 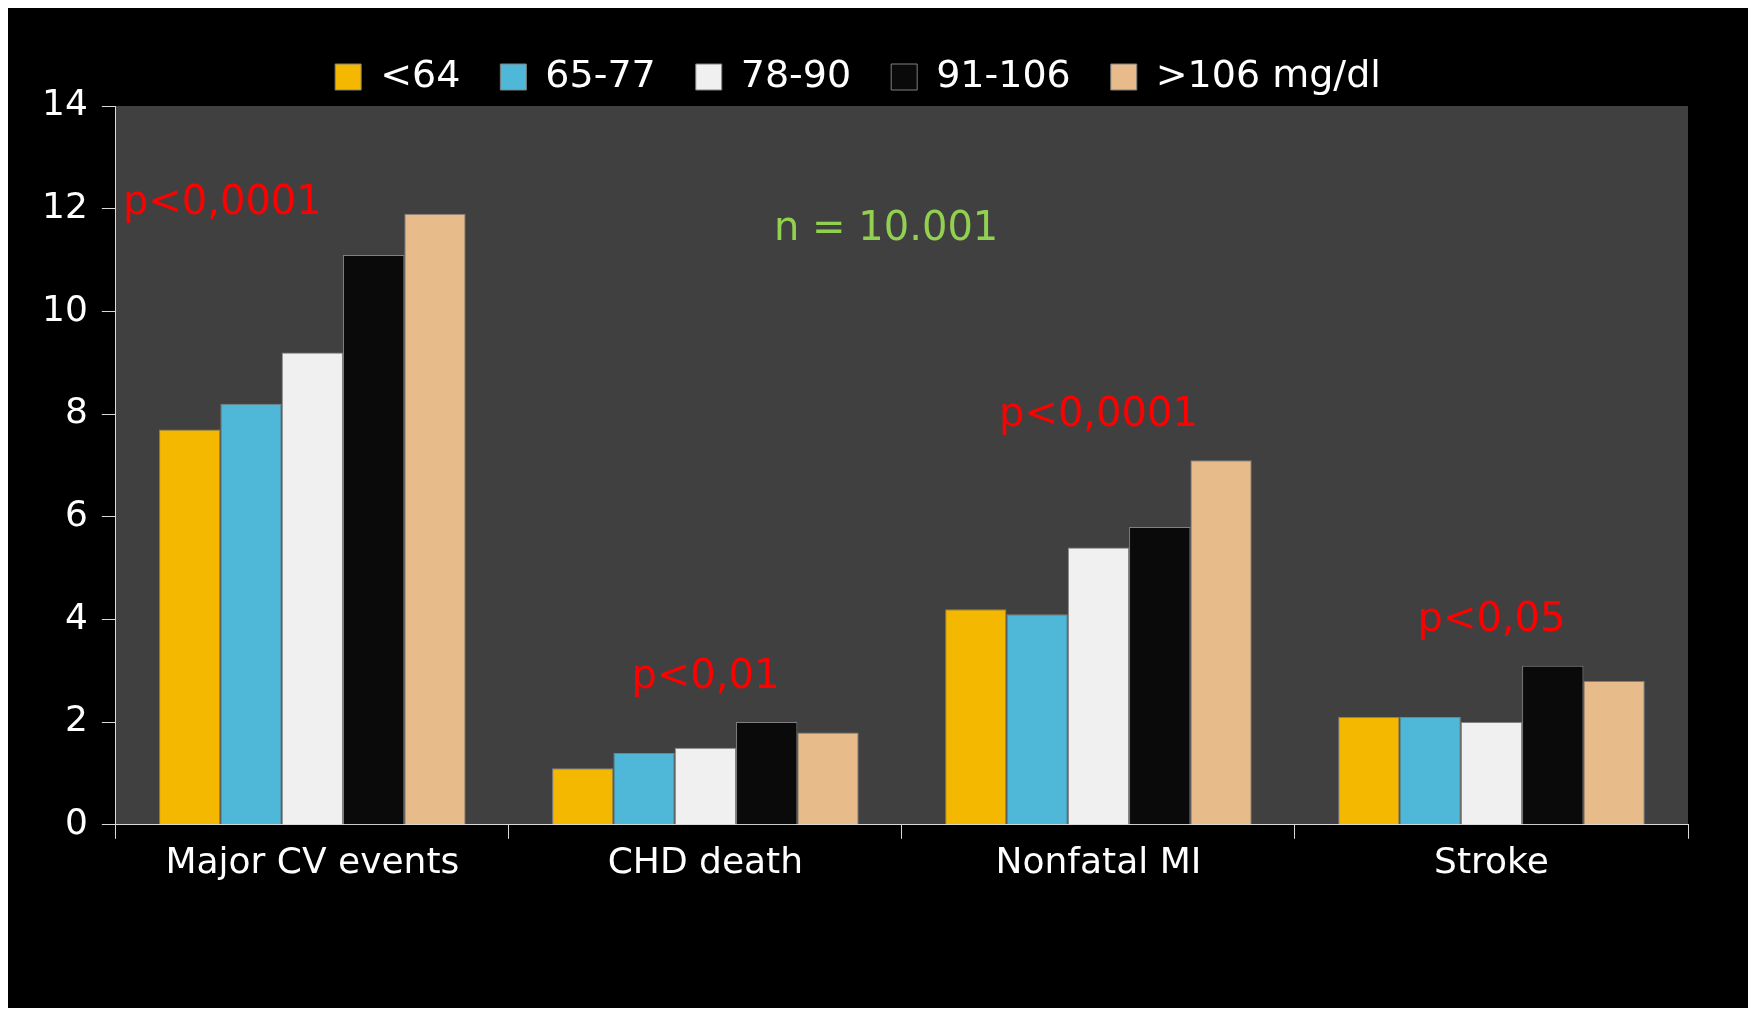 What do you see at coordinates (76, 719) in the screenshot?
I see `y-tick-label: 2` at bounding box center [76, 719].